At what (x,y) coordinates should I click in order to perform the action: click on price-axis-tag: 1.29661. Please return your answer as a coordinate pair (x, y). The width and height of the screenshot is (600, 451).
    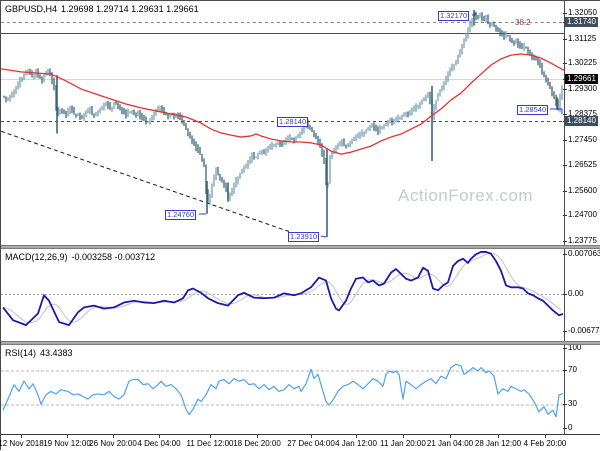
    Looking at the image, I should click on (581, 79).